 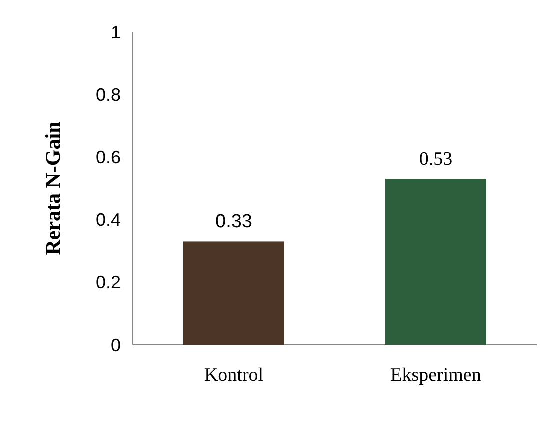 I want to click on x-tick-label: Eksperimen, so click(x=436, y=375).